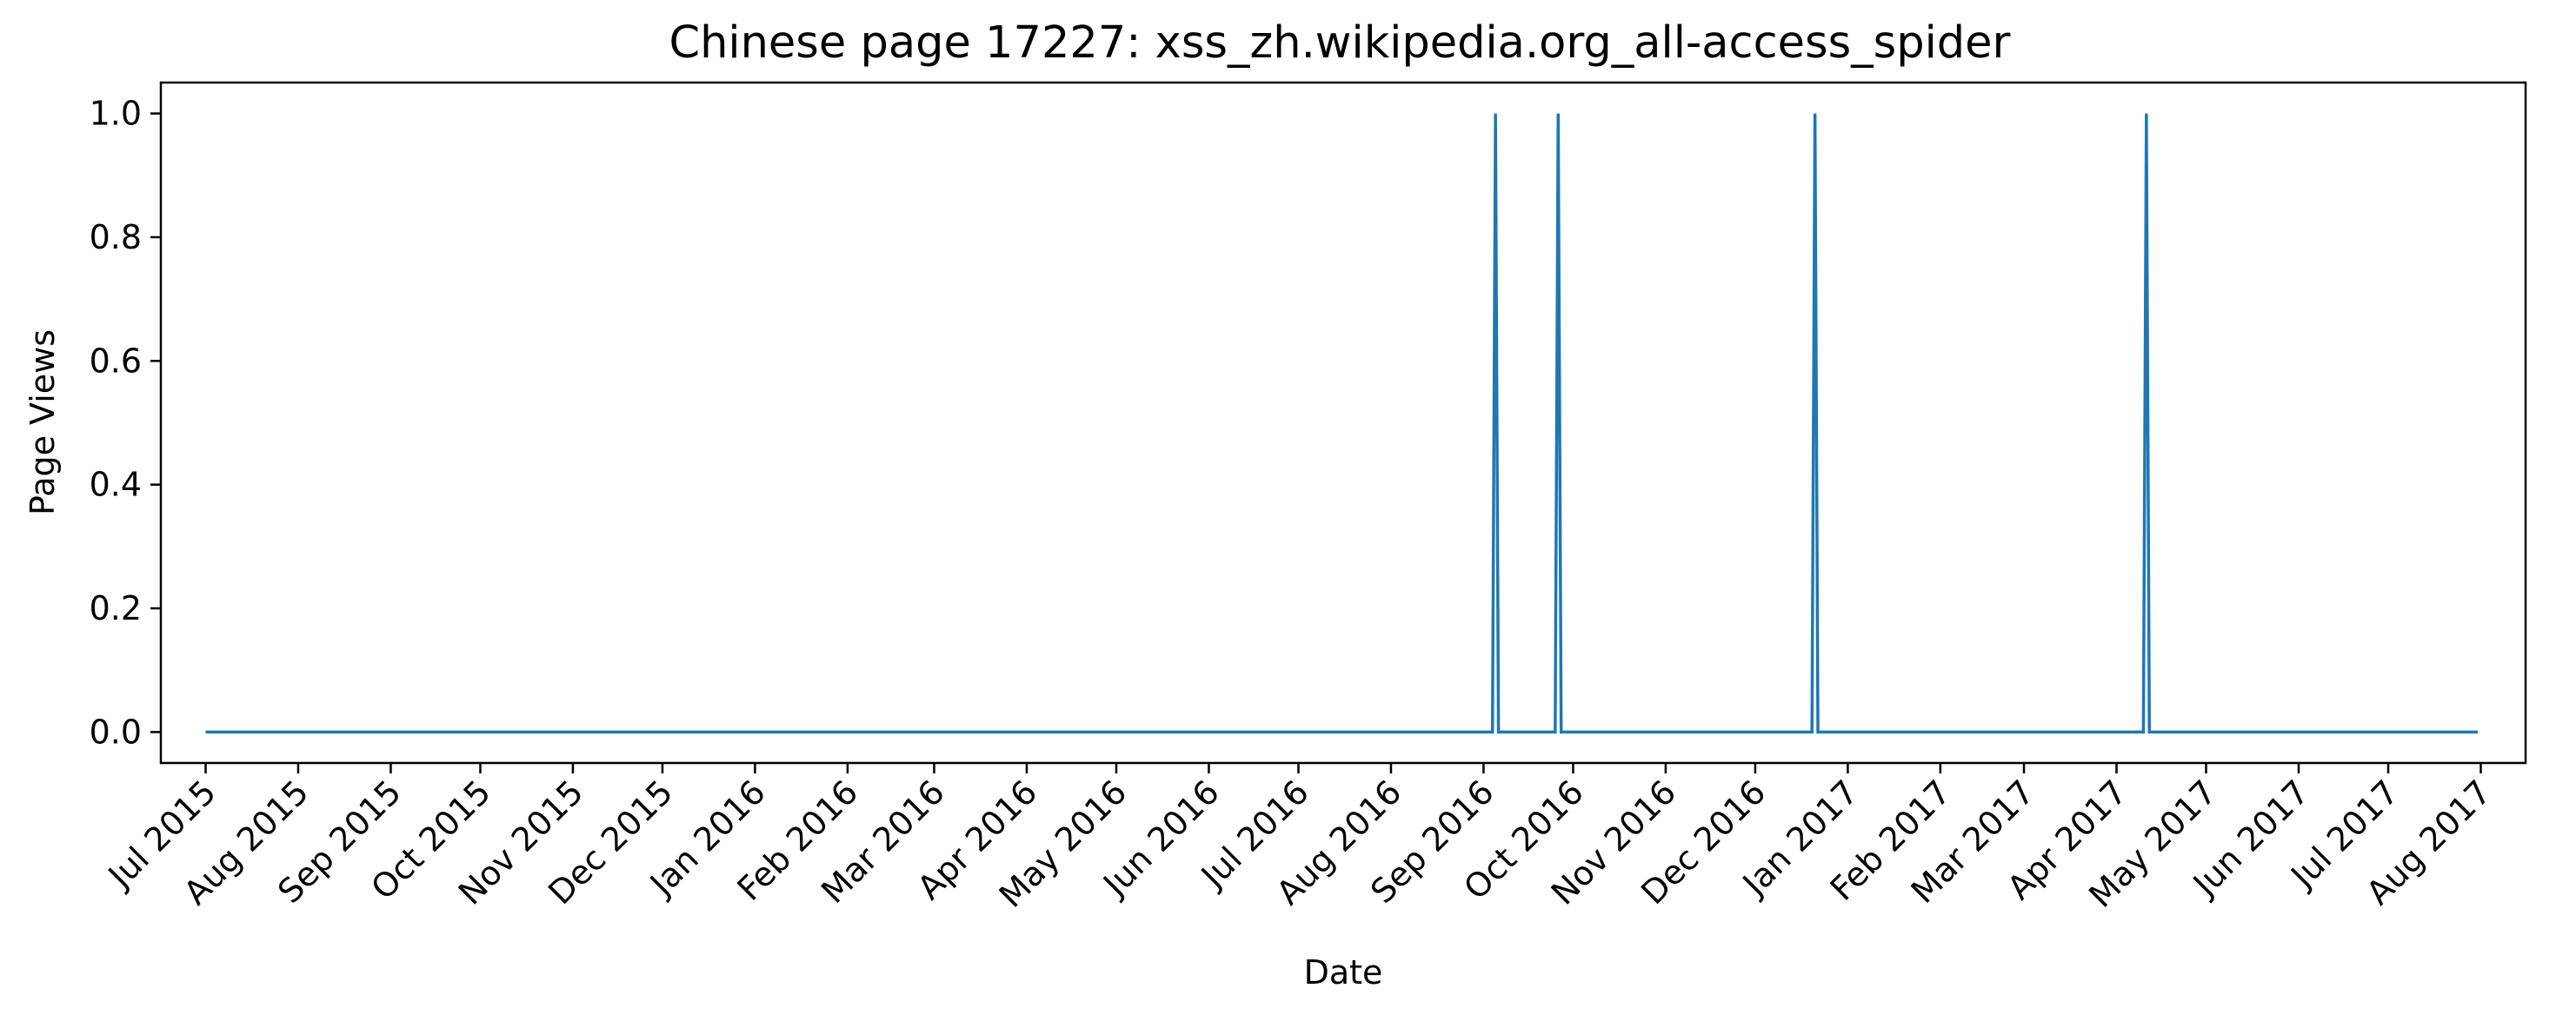 The image size is (2576, 1015). What do you see at coordinates (116, 608) in the screenshot?
I see `y-tick-label: 0.2` at bounding box center [116, 608].